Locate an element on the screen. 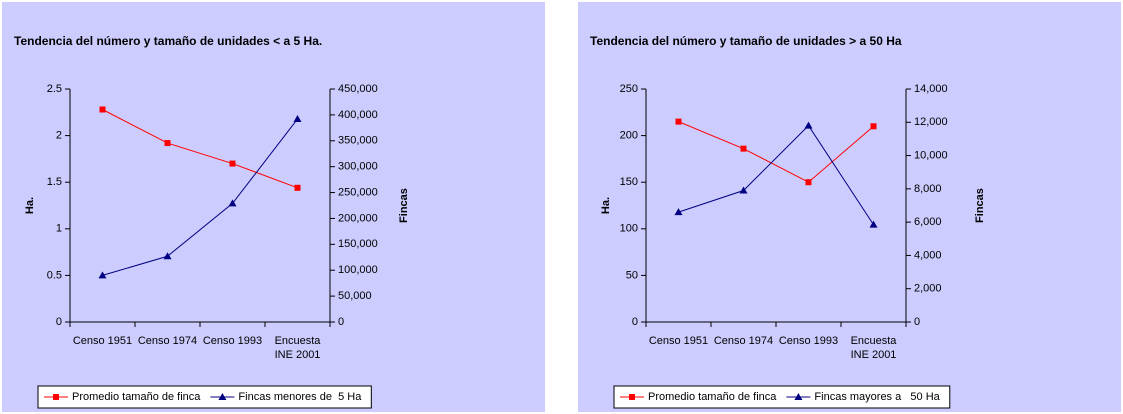  y2-tick-label: 150,000 is located at coordinates (358, 244).